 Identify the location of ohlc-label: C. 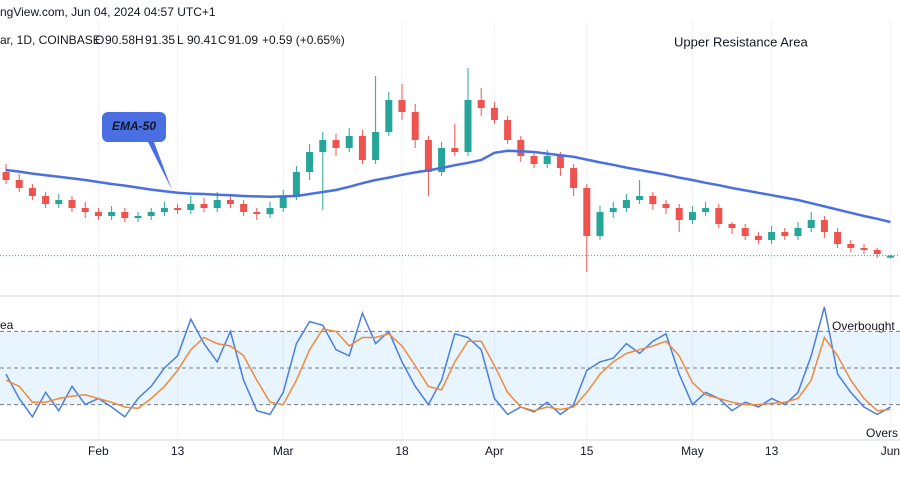
(222, 40).